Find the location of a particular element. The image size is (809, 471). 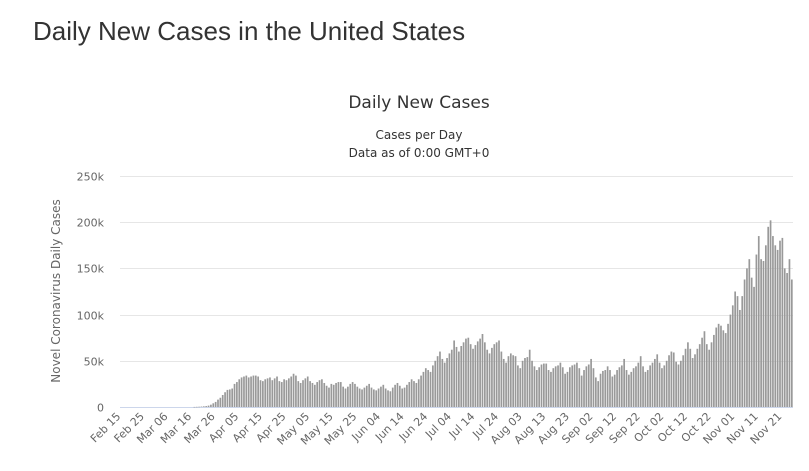

y-tick-label: 200k is located at coordinates (91, 223).